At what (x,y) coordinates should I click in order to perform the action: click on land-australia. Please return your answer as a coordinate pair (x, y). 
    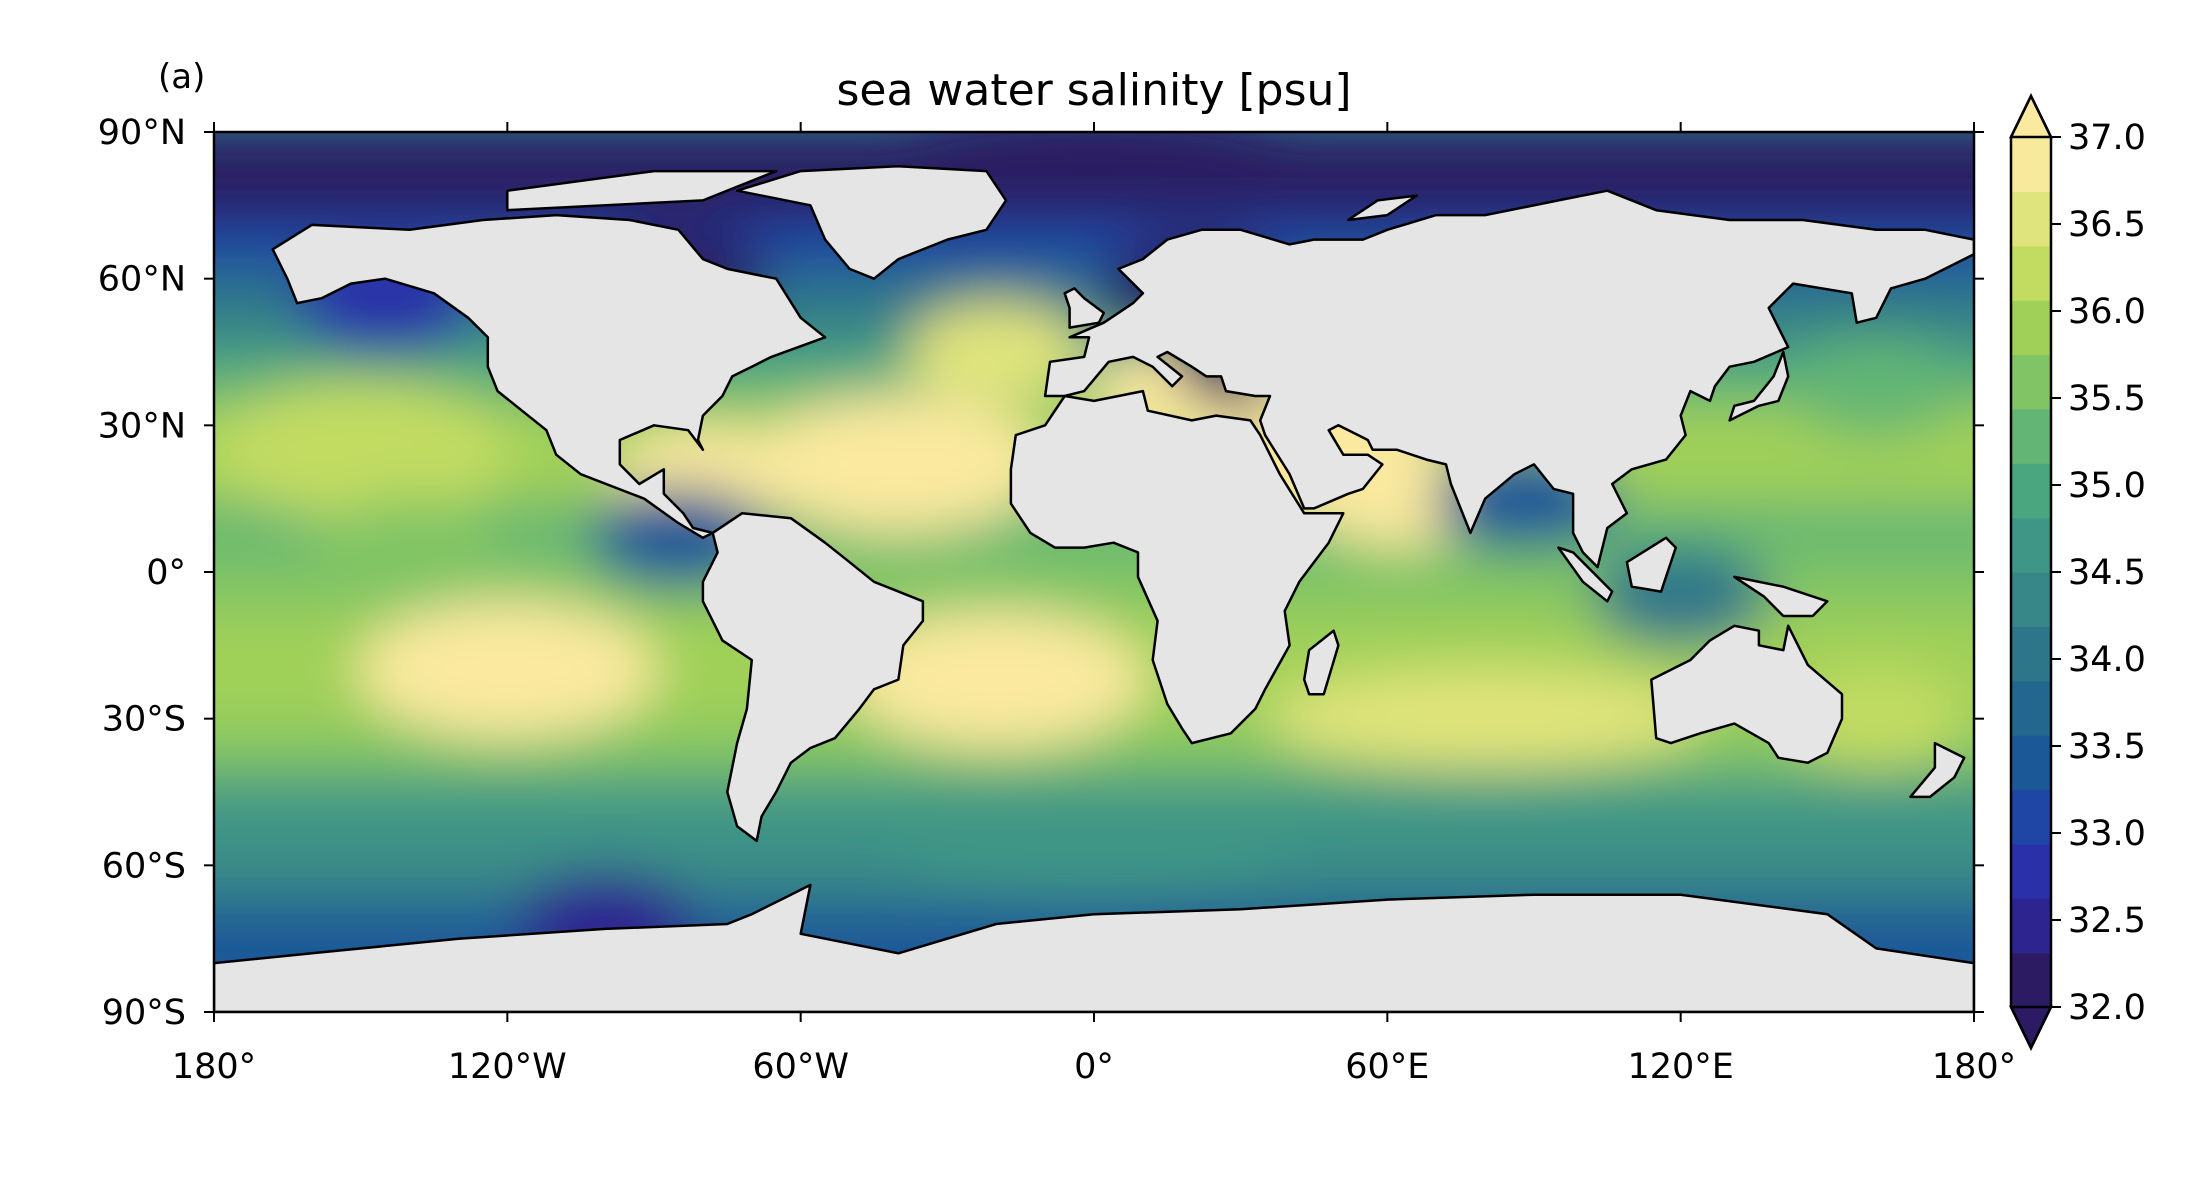
    Looking at the image, I should click on (1747, 694).